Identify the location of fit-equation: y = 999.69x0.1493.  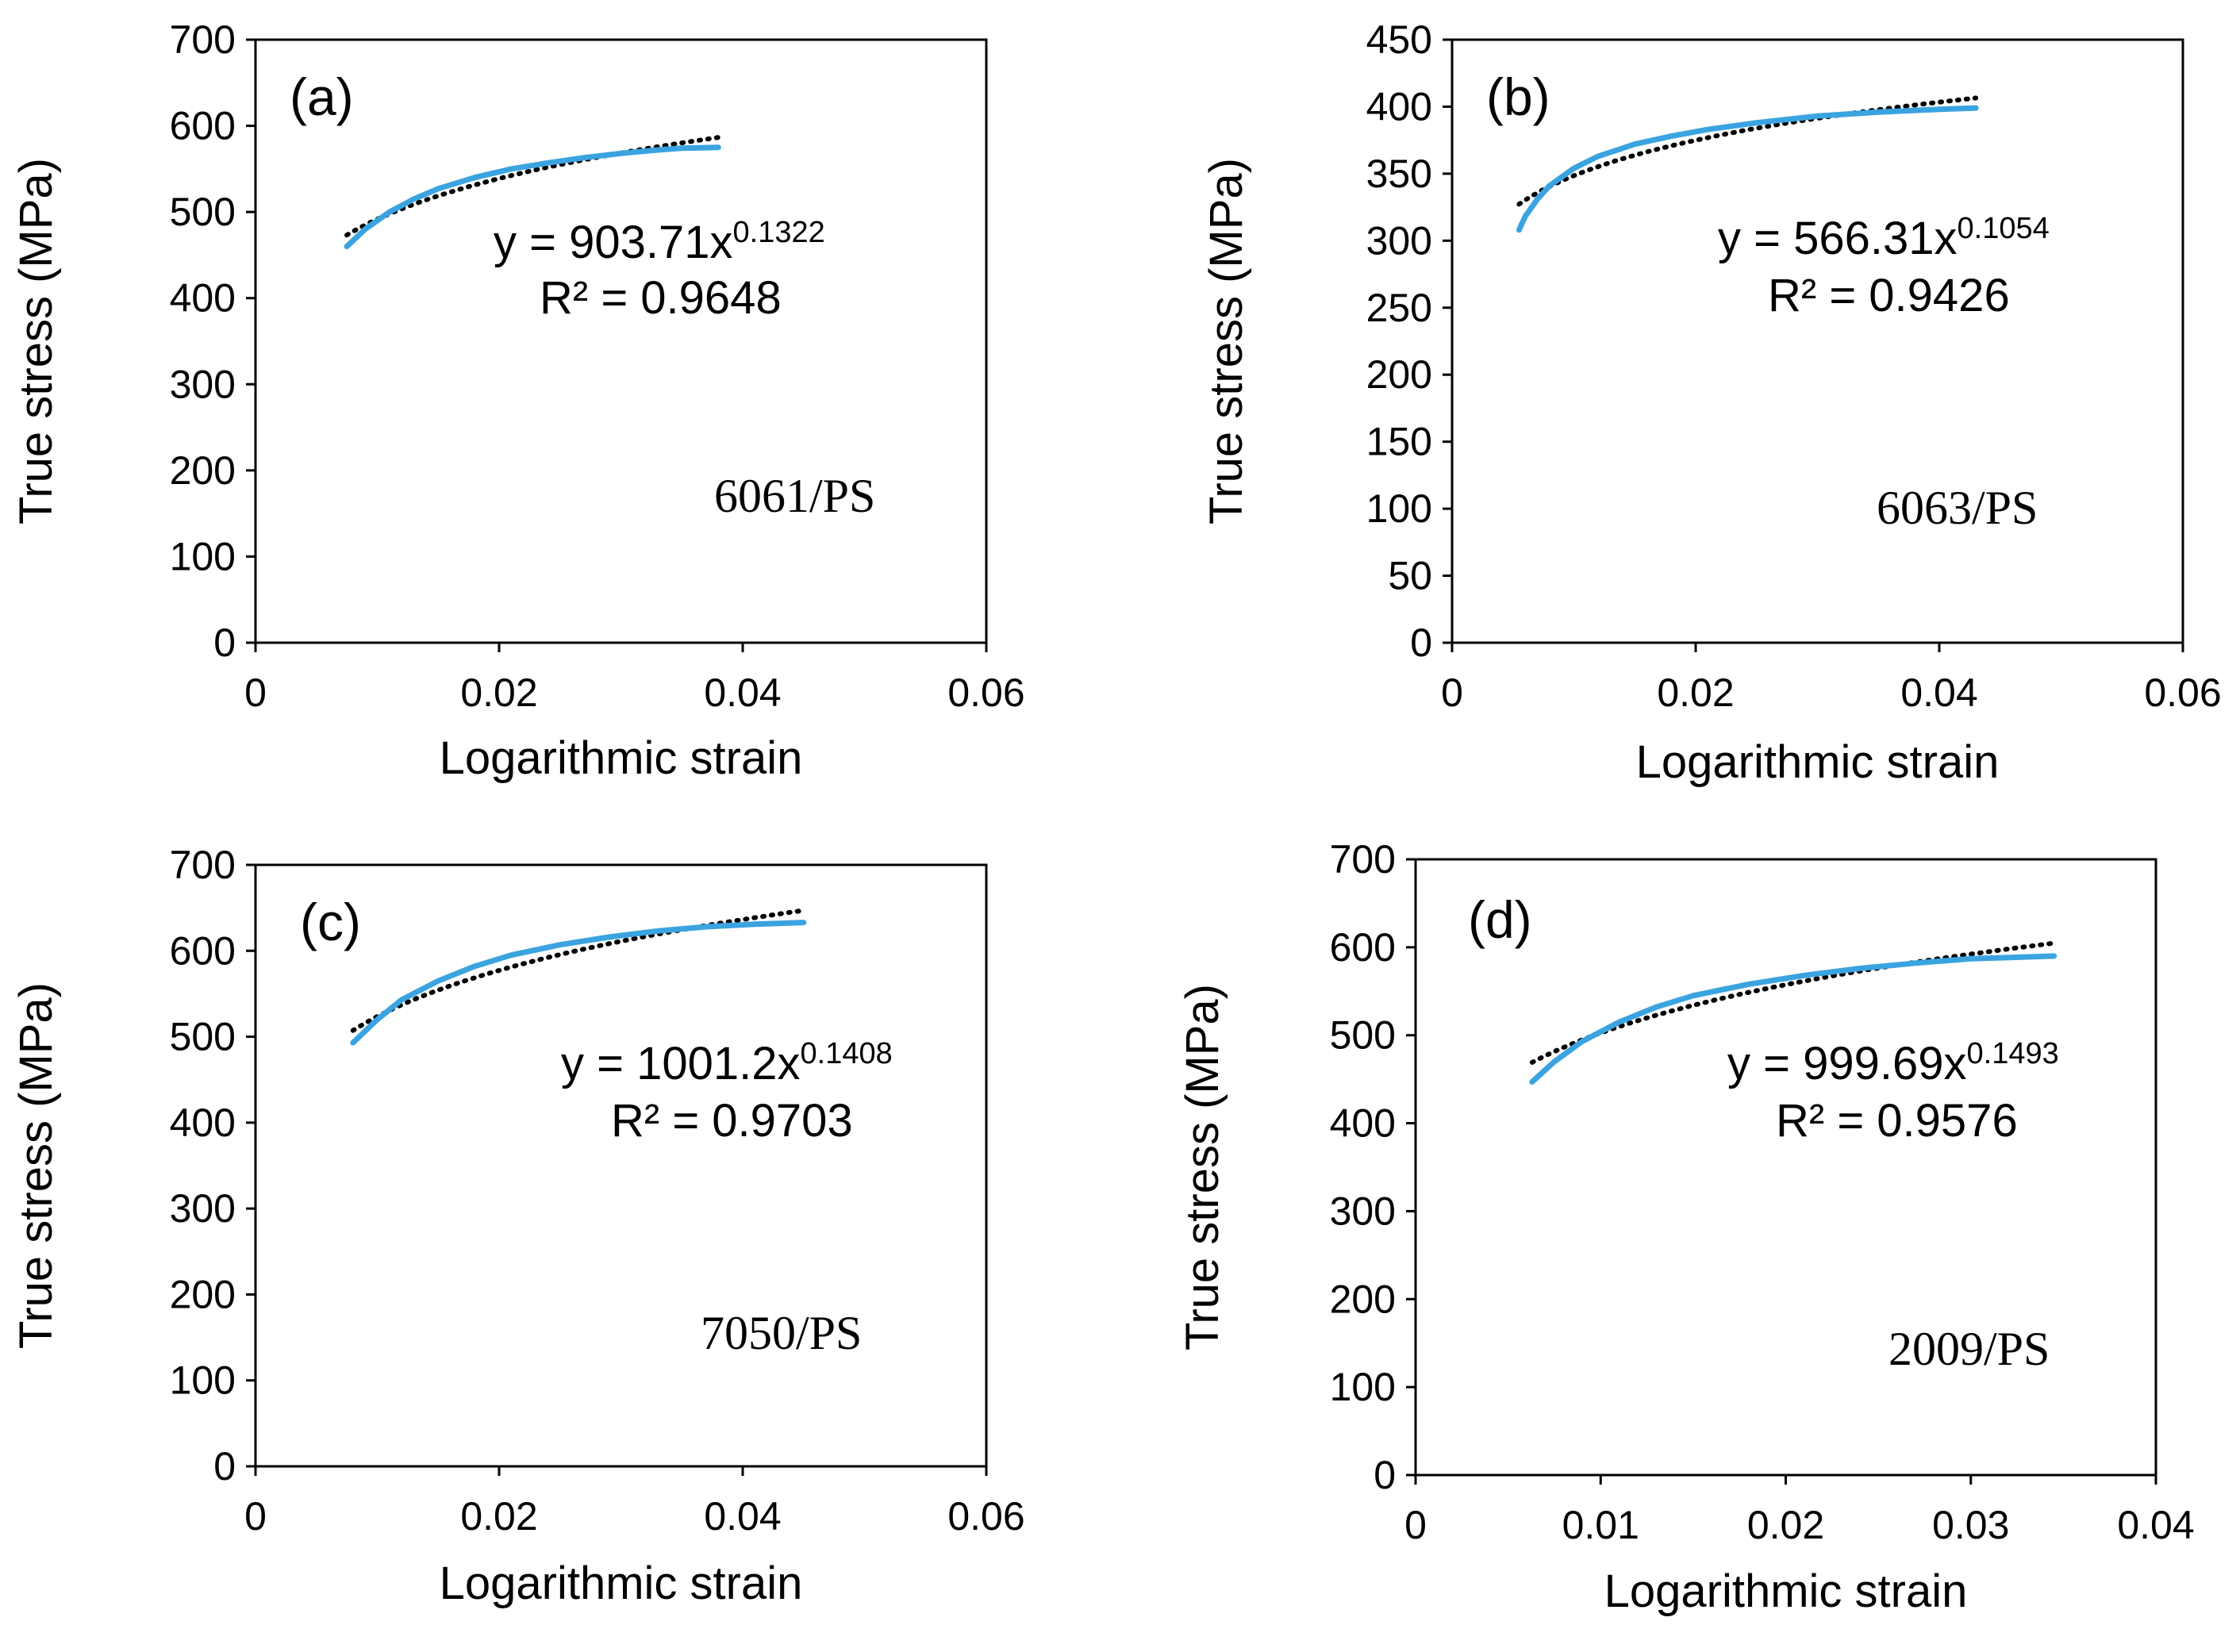
(1893, 1063).